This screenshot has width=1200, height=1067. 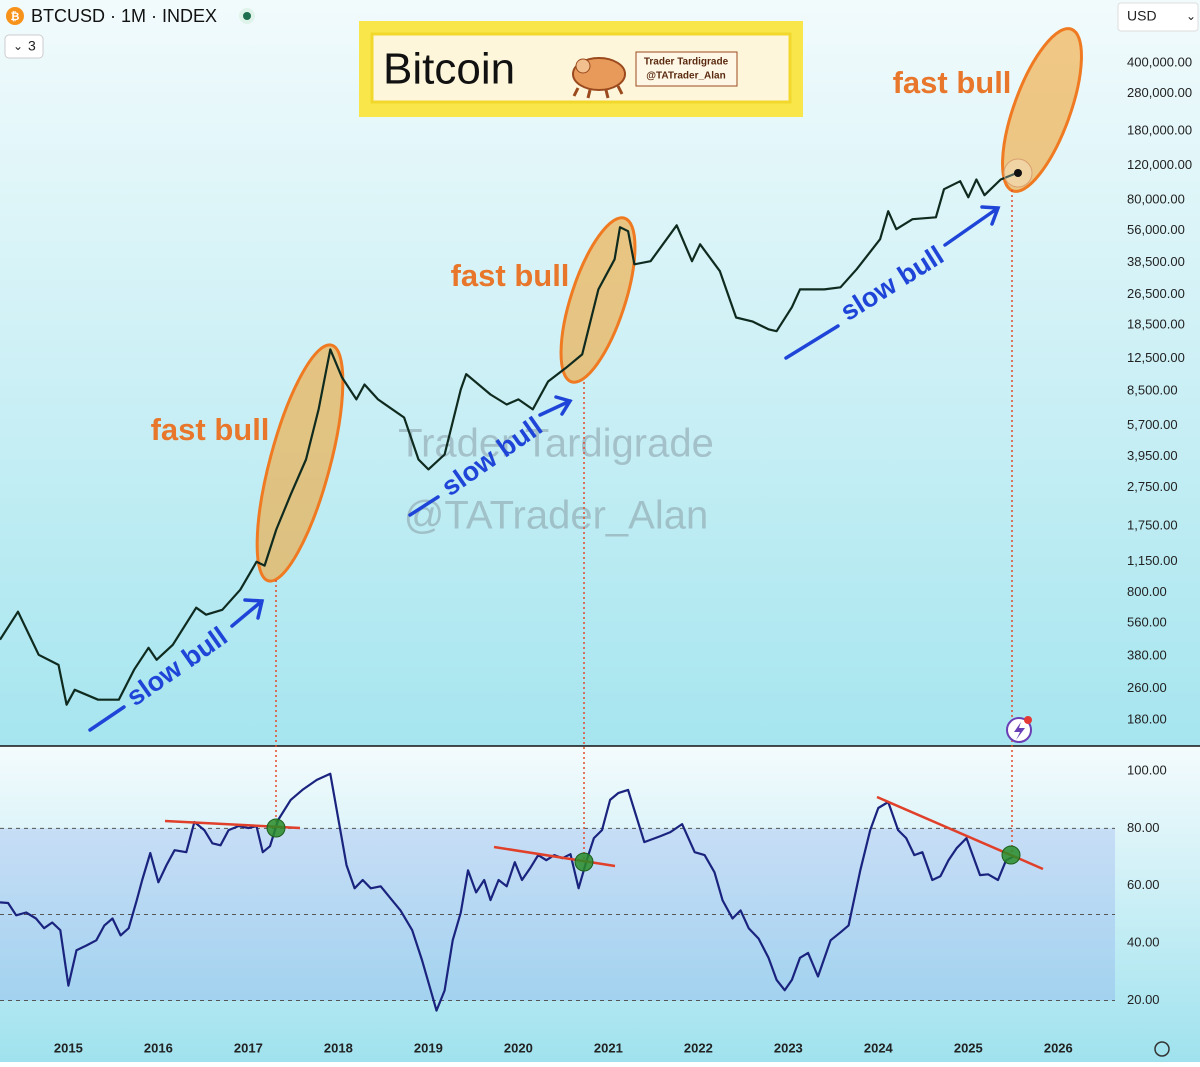 What do you see at coordinates (698, 1047) in the screenshot?
I see `x-tick-label: 2022` at bounding box center [698, 1047].